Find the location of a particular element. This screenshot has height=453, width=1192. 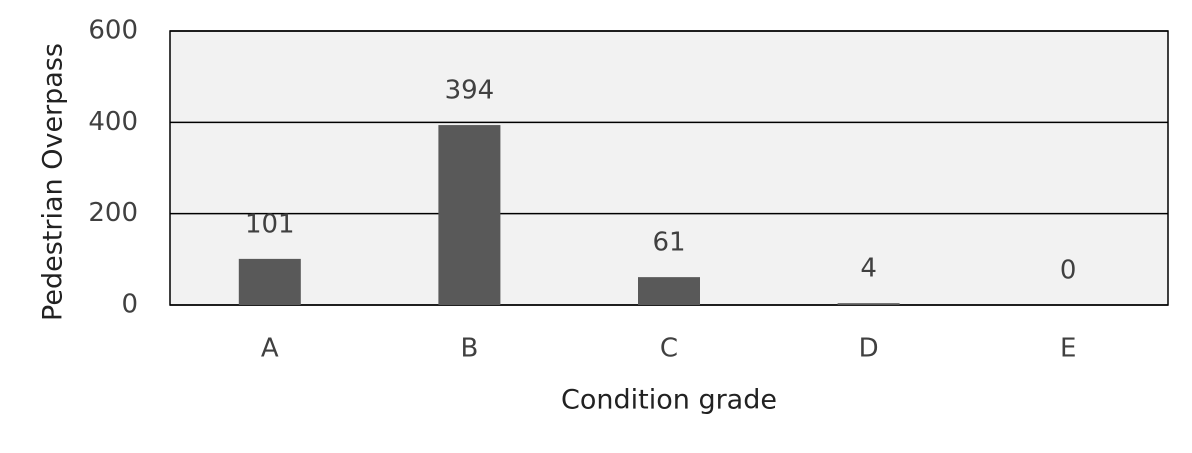

x-tick-label: C is located at coordinates (669, 349).